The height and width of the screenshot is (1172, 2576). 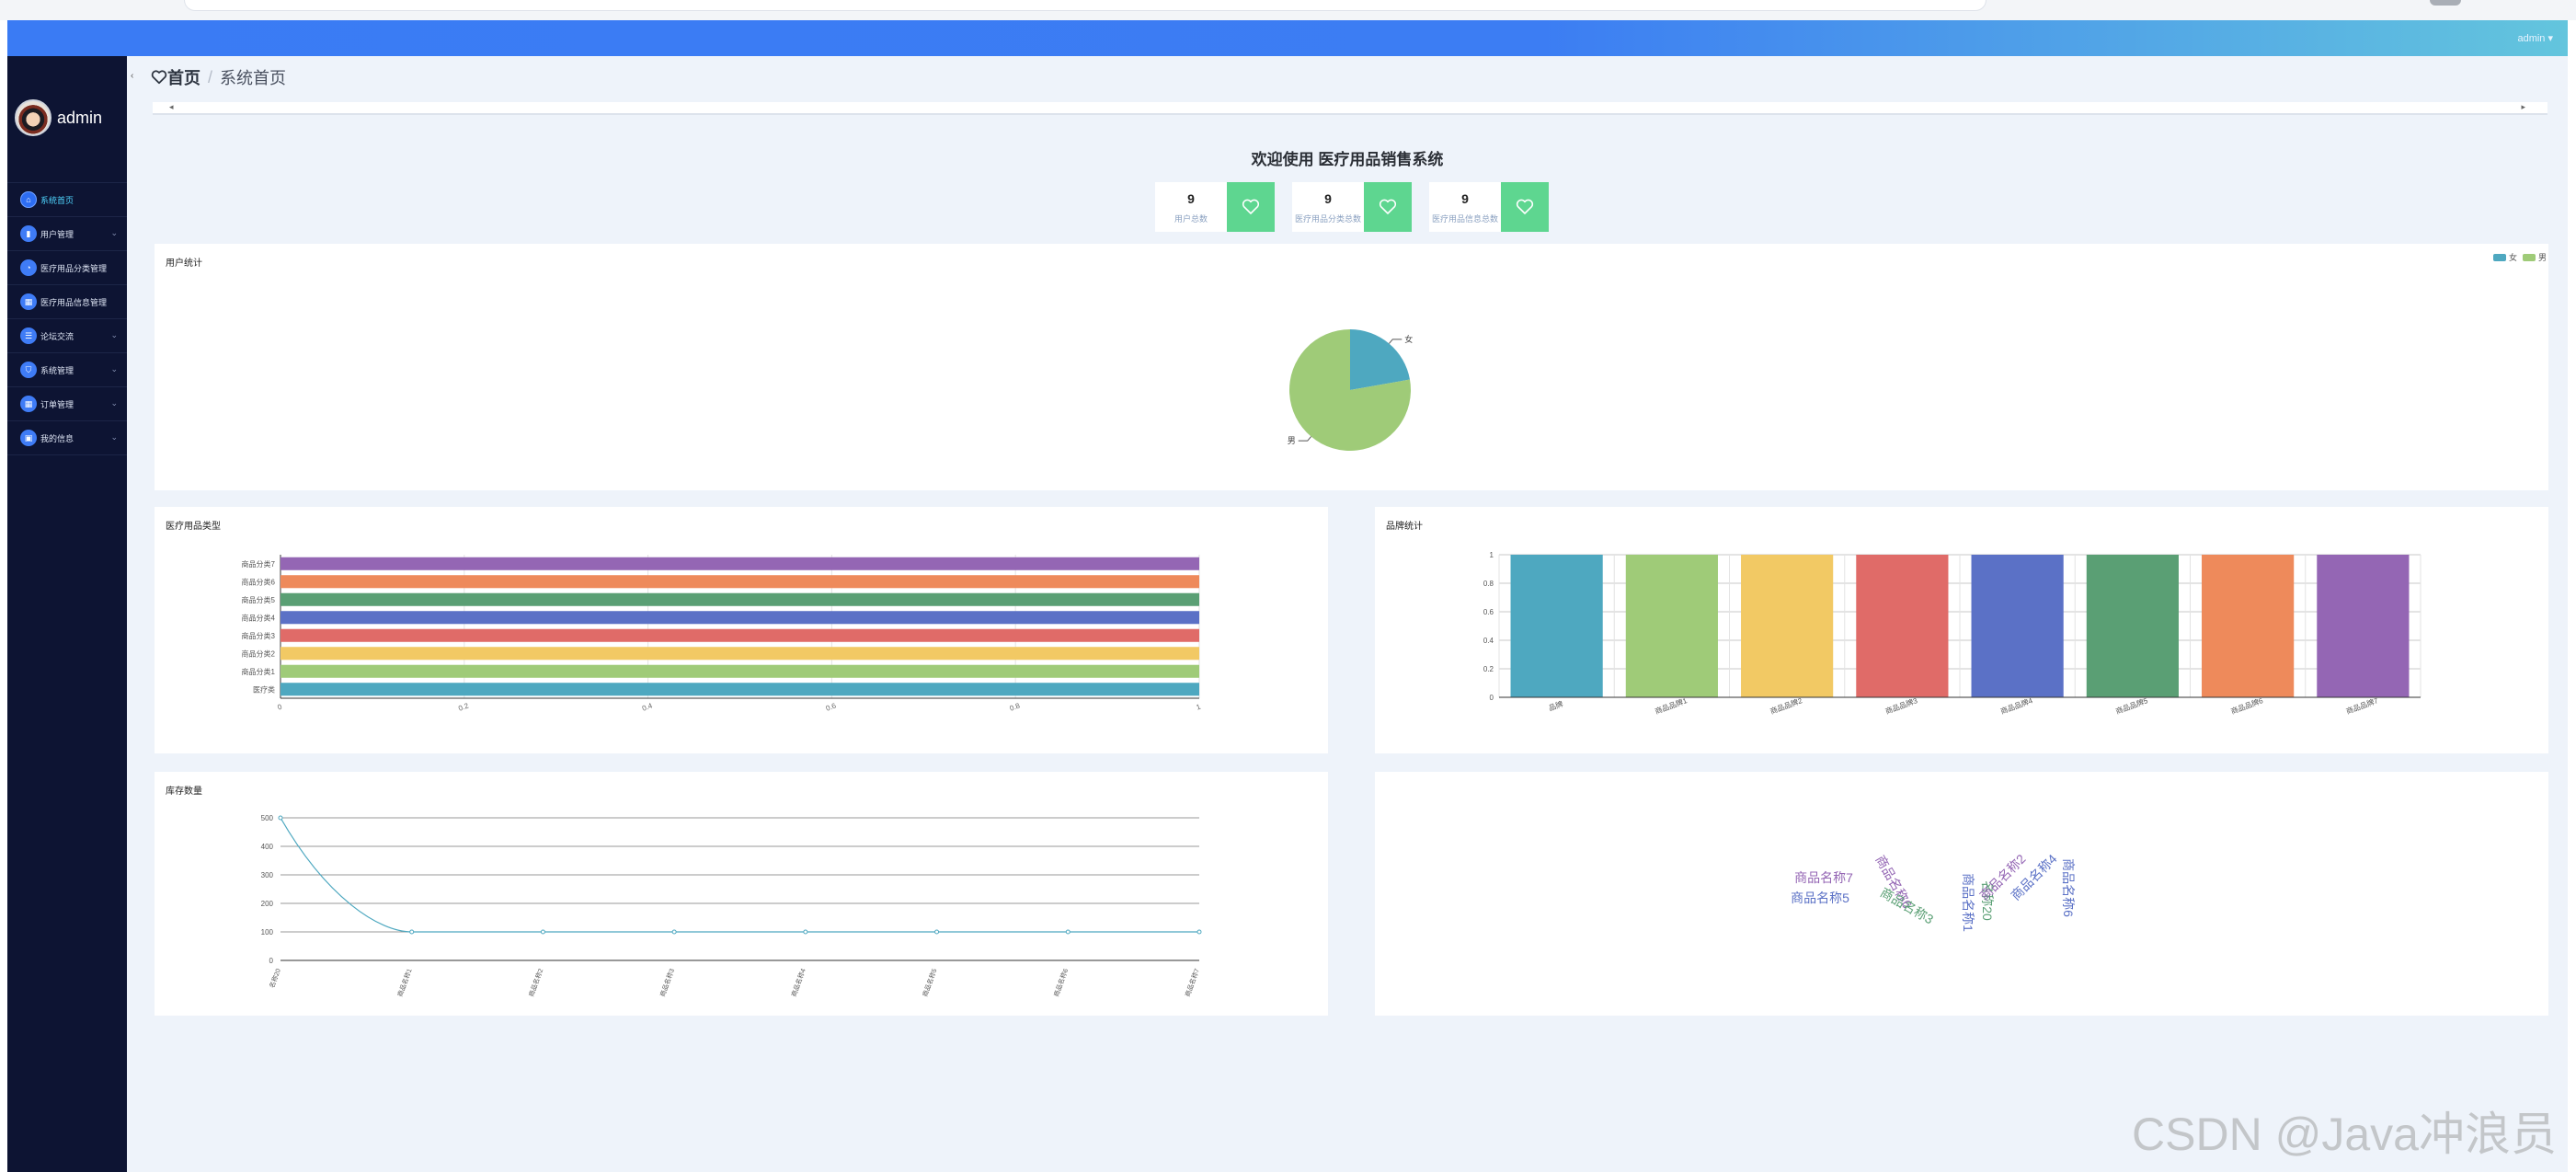 I want to click on user-icon: ▮, so click(x=29, y=234).